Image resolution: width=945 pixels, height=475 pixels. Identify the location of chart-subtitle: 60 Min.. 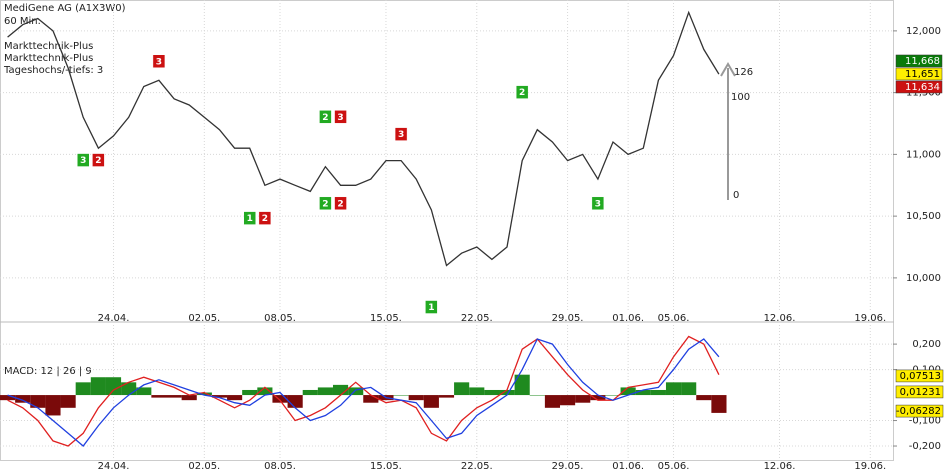
(22, 21).